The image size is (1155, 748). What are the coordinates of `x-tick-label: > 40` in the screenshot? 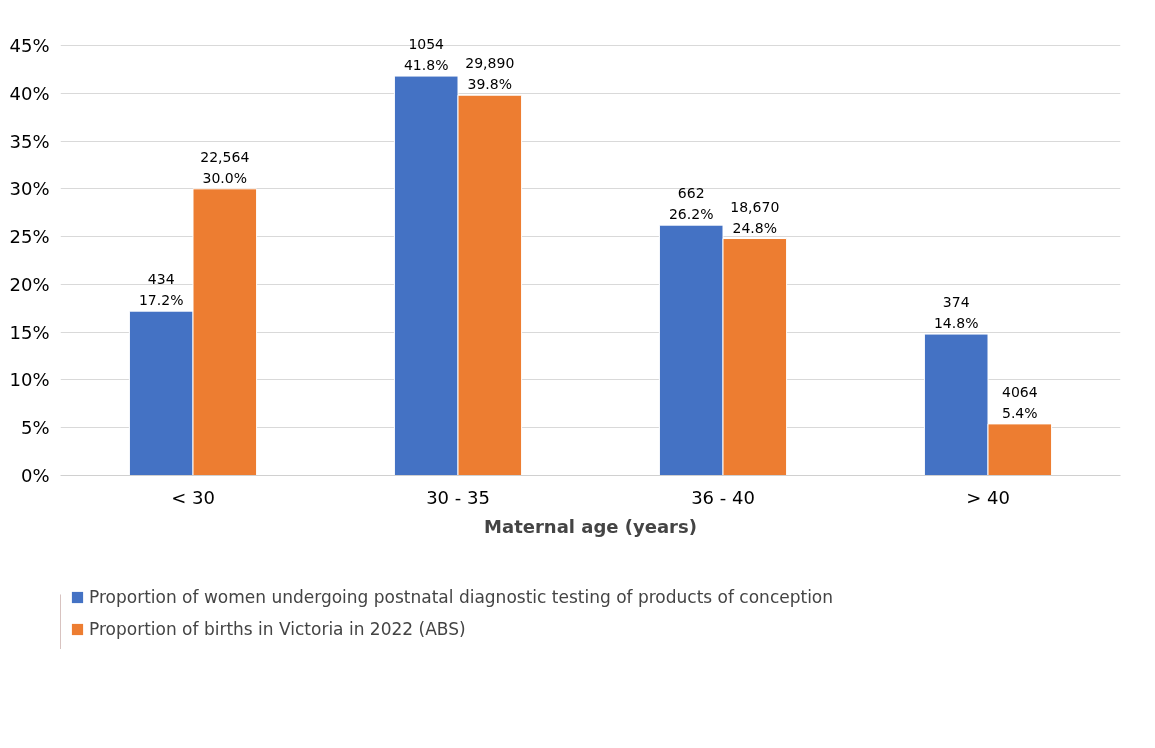 It's located at (988, 497).